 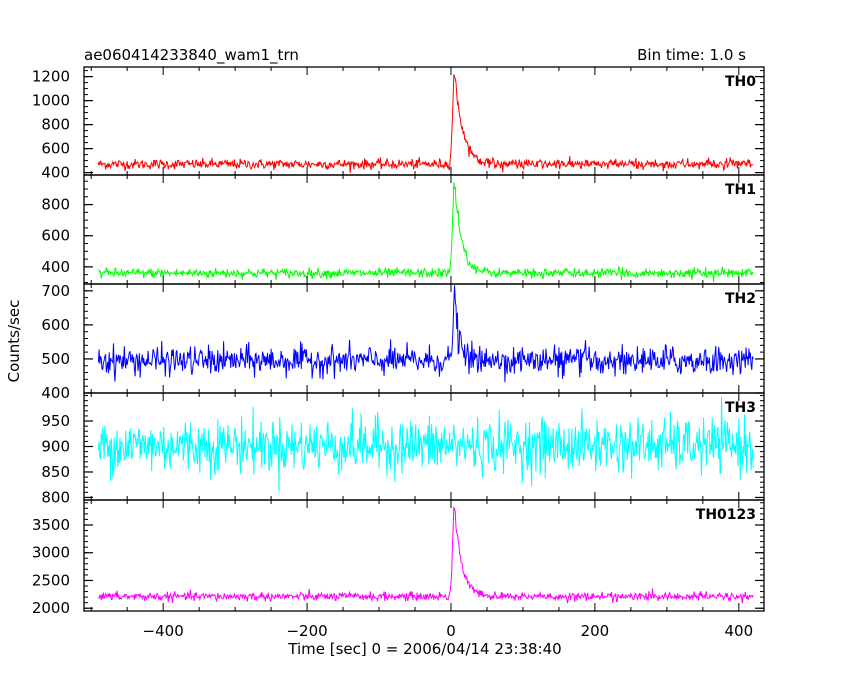 What do you see at coordinates (740, 82) in the screenshot?
I see `panel-label-th0: TH0` at bounding box center [740, 82].